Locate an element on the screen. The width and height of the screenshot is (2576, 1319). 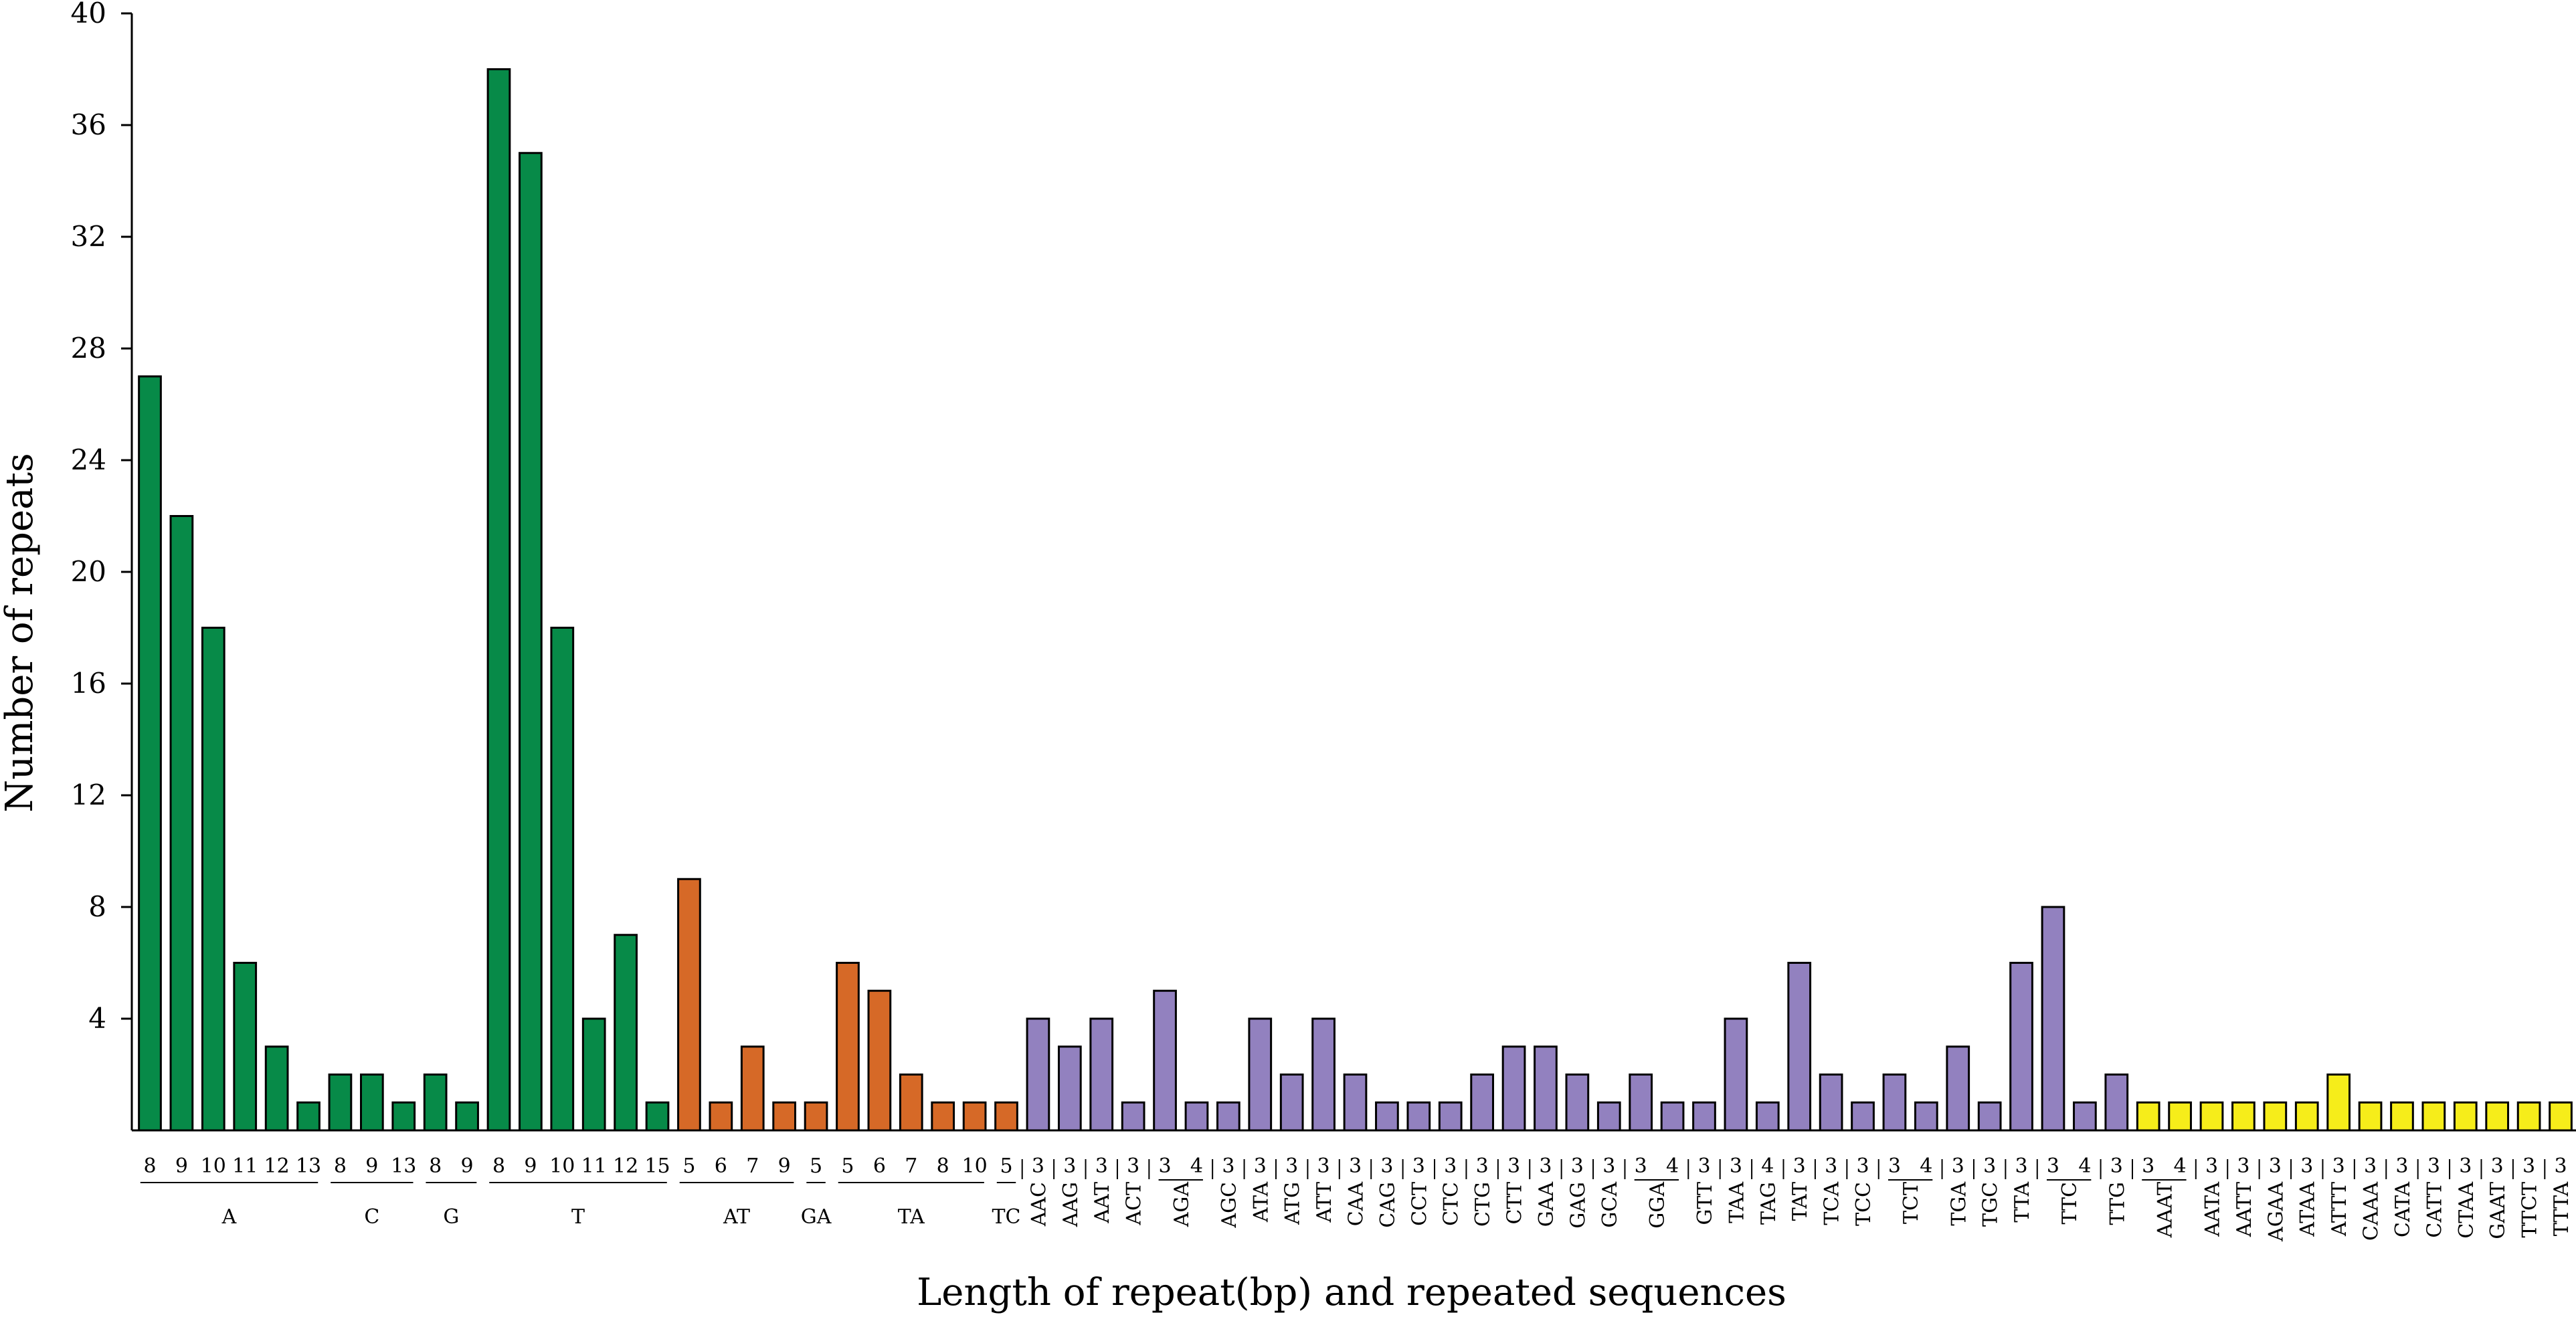
y-tick-label: 12 is located at coordinates (88, 795).